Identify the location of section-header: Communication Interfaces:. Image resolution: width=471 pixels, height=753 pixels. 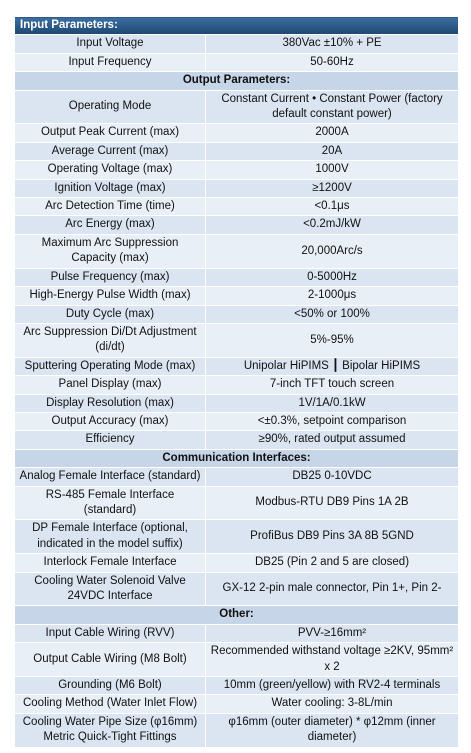
(236, 458).